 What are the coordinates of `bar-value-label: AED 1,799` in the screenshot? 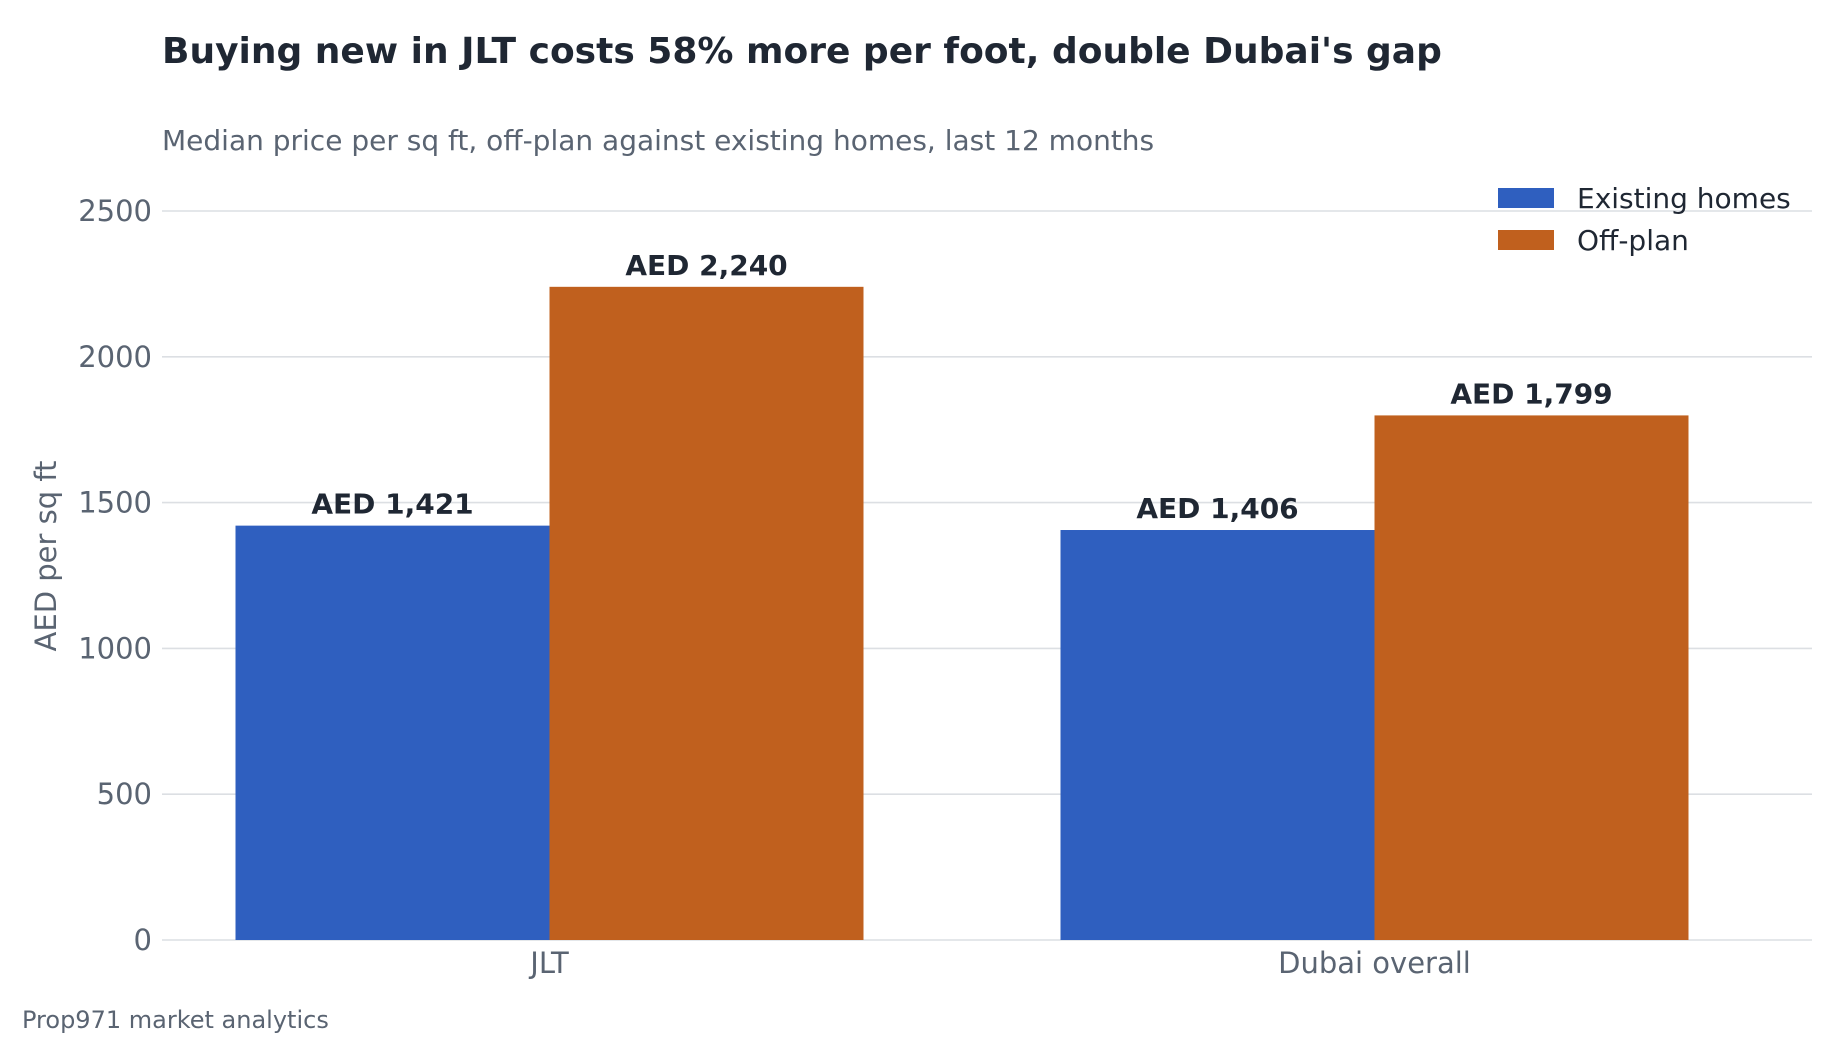 It's located at (1531, 393).